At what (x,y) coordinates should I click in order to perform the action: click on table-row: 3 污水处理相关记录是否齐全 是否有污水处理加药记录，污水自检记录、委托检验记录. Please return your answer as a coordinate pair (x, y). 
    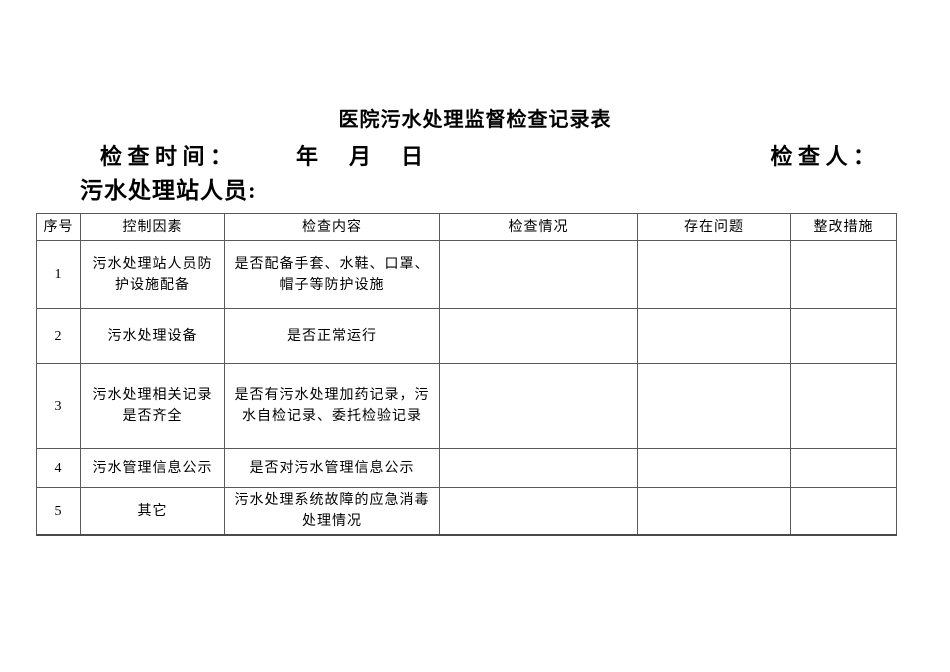
    Looking at the image, I should click on (466, 406).